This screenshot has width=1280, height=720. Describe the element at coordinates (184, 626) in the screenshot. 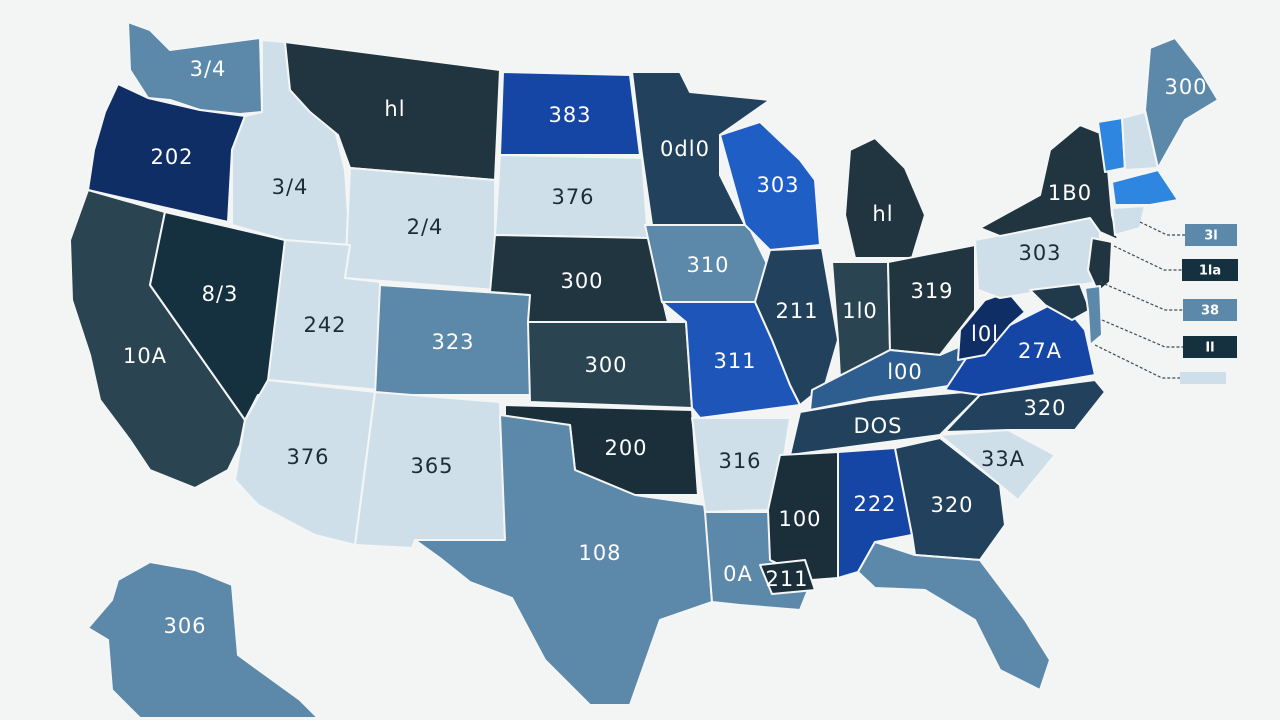

I see `state-label-ak: 306` at that location.